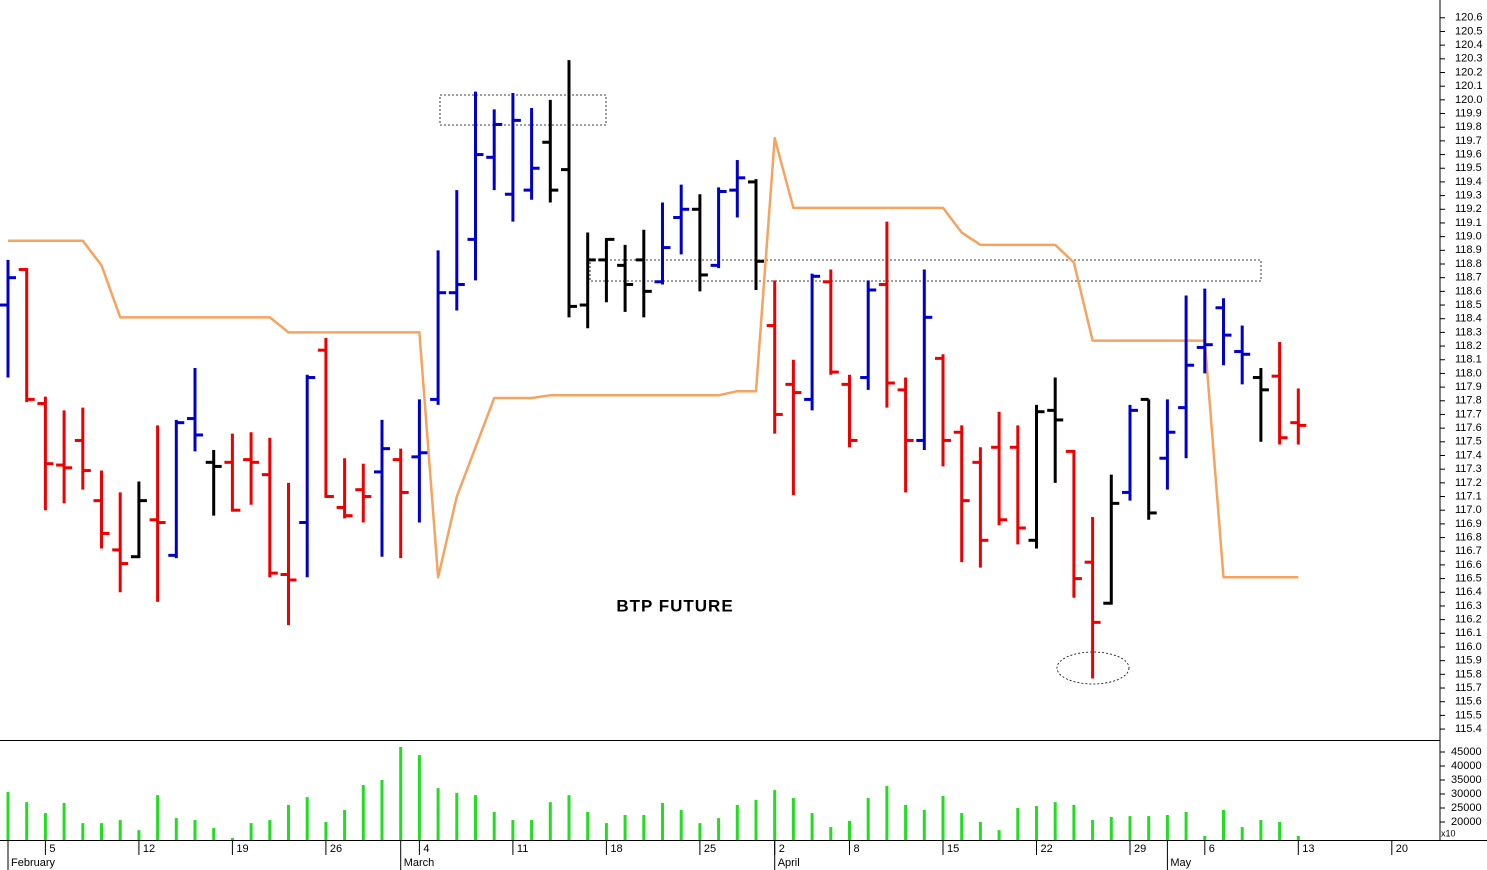 The image size is (1487, 870). What do you see at coordinates (419, 863) in the screenshot?
I see `month-label: March` at bounding box center [419, 863].